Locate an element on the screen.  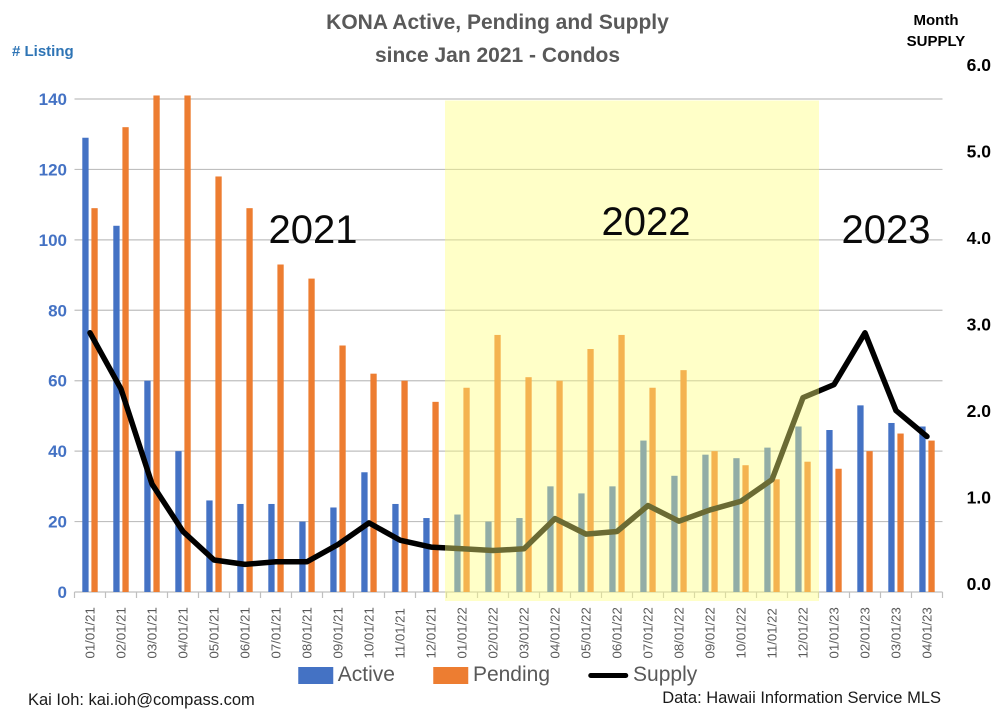
chart-legend: Active Pending Supply is located at coordinates (497, 675).